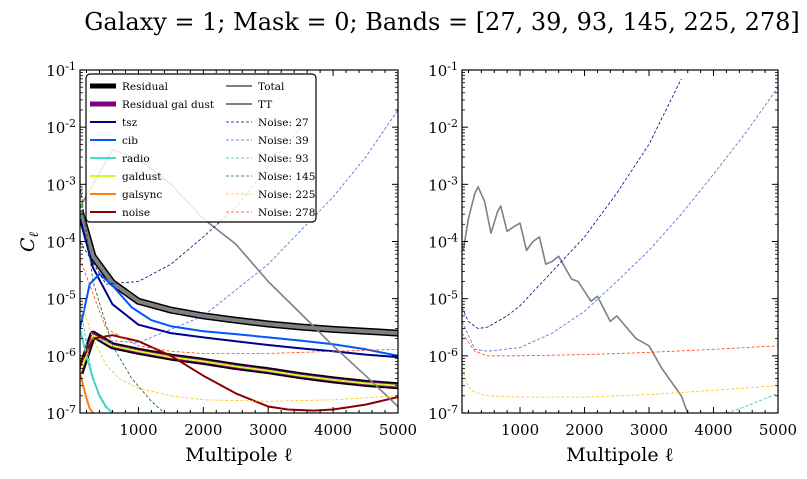 The height and width of the screenshot is (479, 807). I want to click on series-line-total, so click(239, 272).